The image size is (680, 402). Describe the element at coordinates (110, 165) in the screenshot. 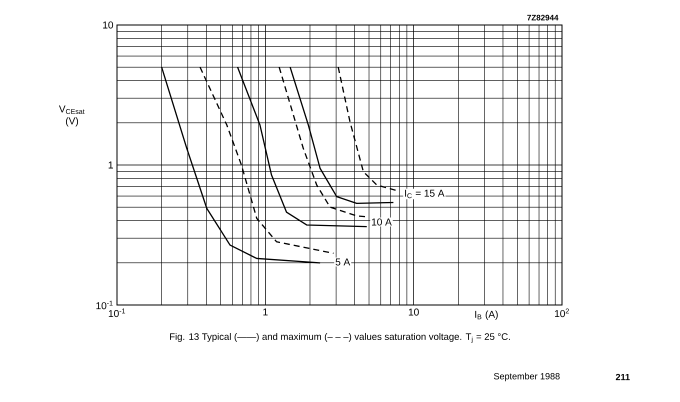

I see `y-tick-label: 1` at that location.